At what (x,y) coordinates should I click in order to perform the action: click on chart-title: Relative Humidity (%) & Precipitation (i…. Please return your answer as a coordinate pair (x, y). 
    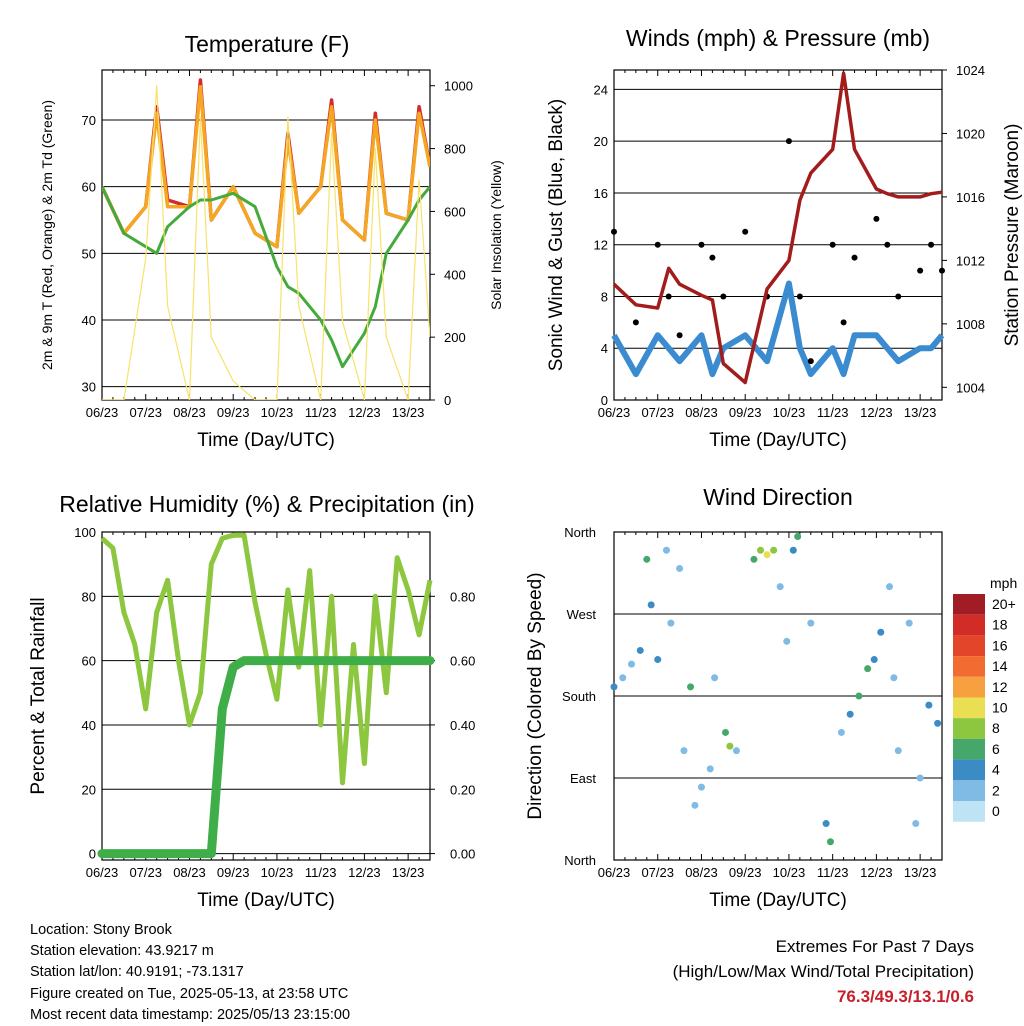
    Looking at the image, I should click on (266, 504).